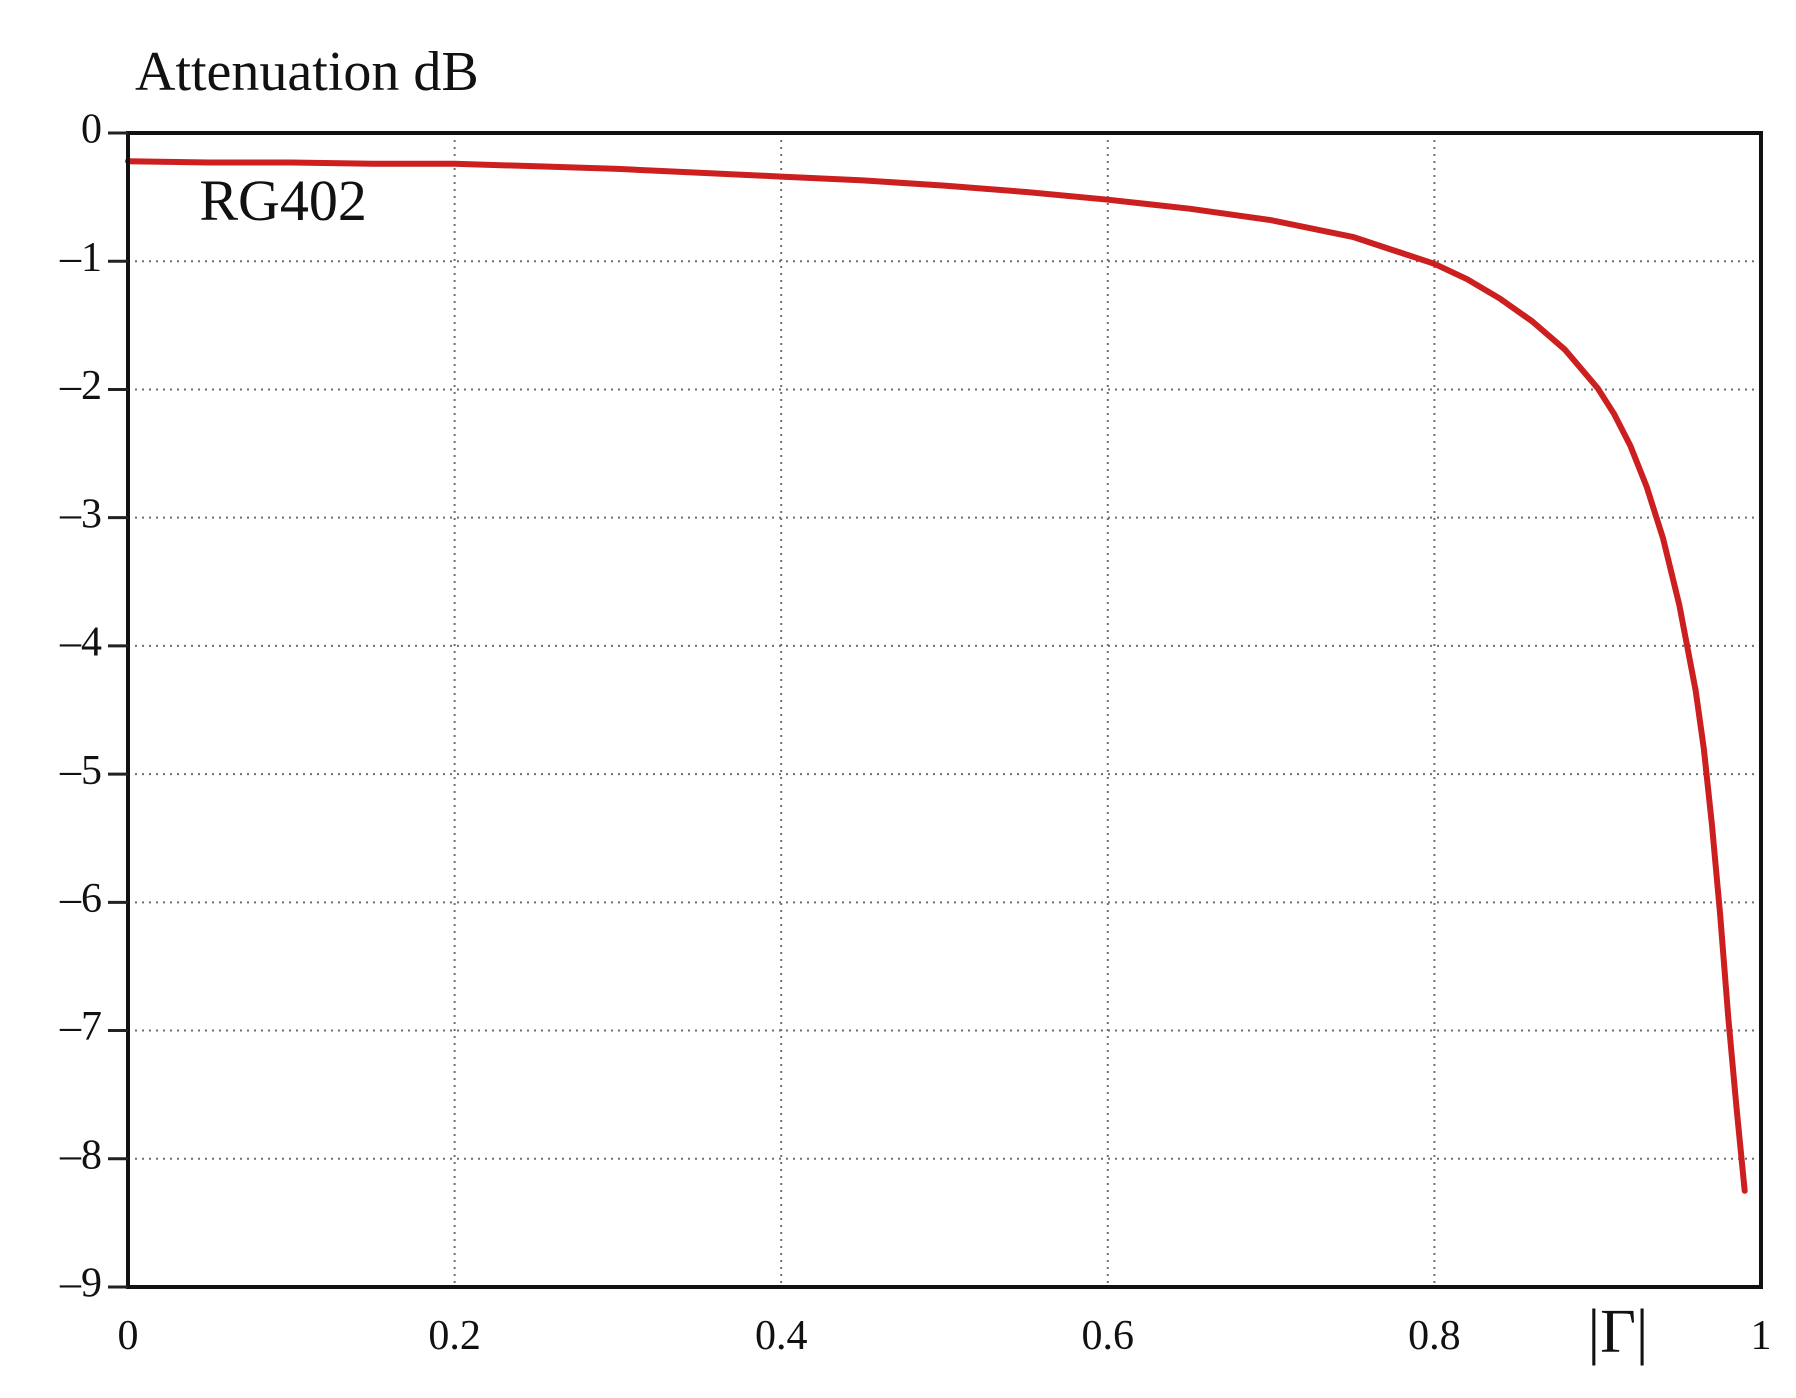 This screenshot has width=1796, height=1398. Describe the element at coordinates (80, 899) in the screenshot. I see `y-tick-label: –6` at that location.